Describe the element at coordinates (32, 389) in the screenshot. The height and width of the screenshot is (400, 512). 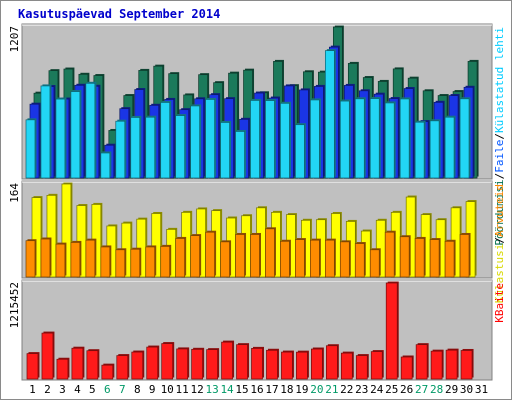
I see `day-label: 1` at that location.